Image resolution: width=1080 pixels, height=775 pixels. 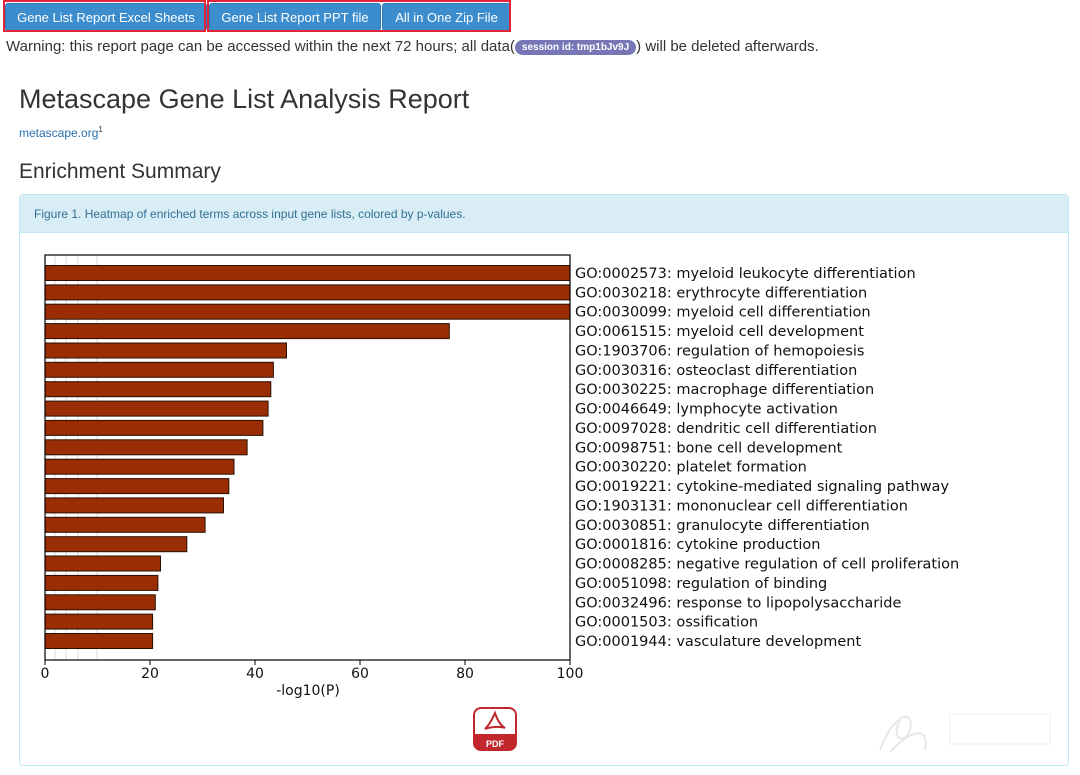 What do you see at coordinates (495, 744) in the screenshot?
I see `pdf-label: PDF` at bounding box center [495, 744].